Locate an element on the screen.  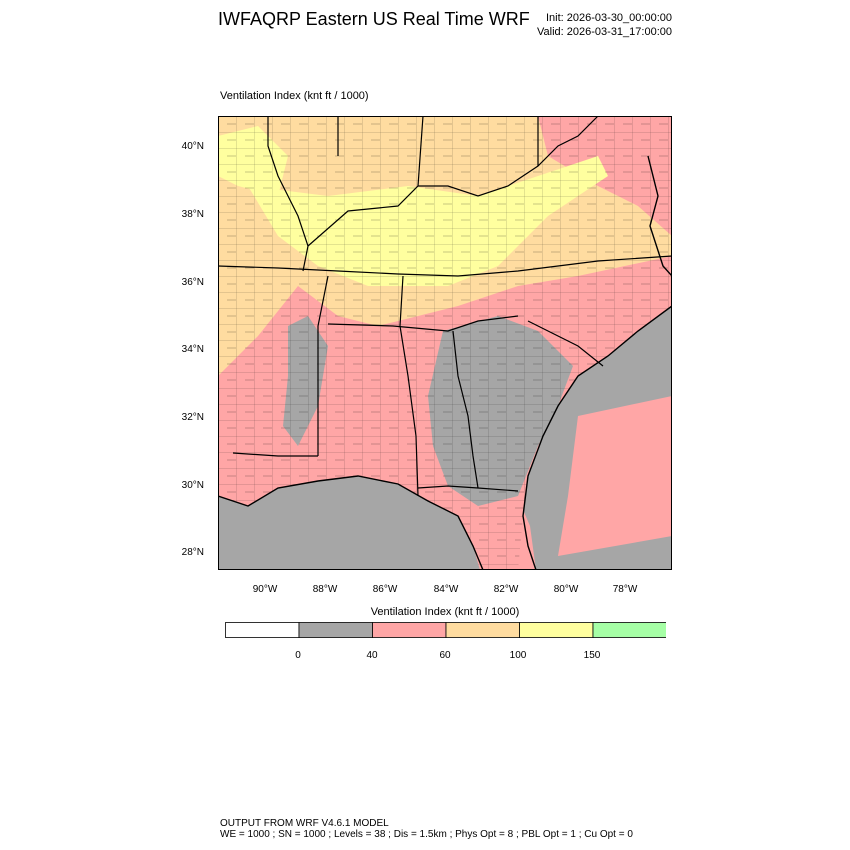
lon-label-84w: 84°W is located at coordinates (446, 589).